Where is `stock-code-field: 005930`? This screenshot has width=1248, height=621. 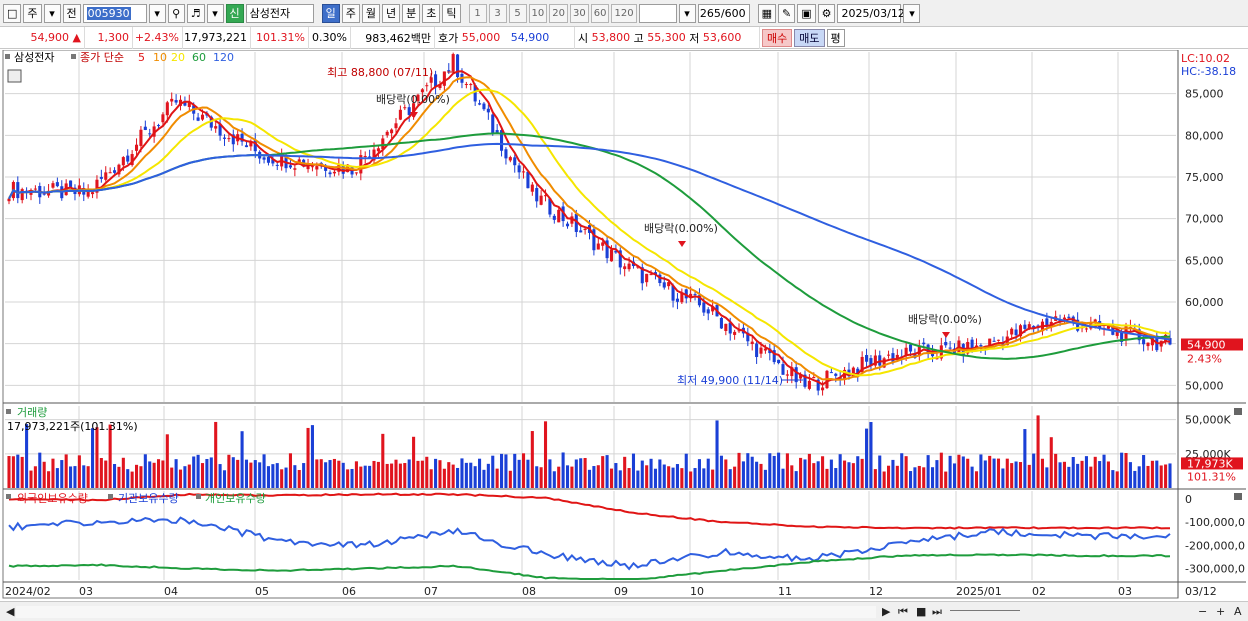 stock-code-field: 005930 is located at coordinates (114, 13).